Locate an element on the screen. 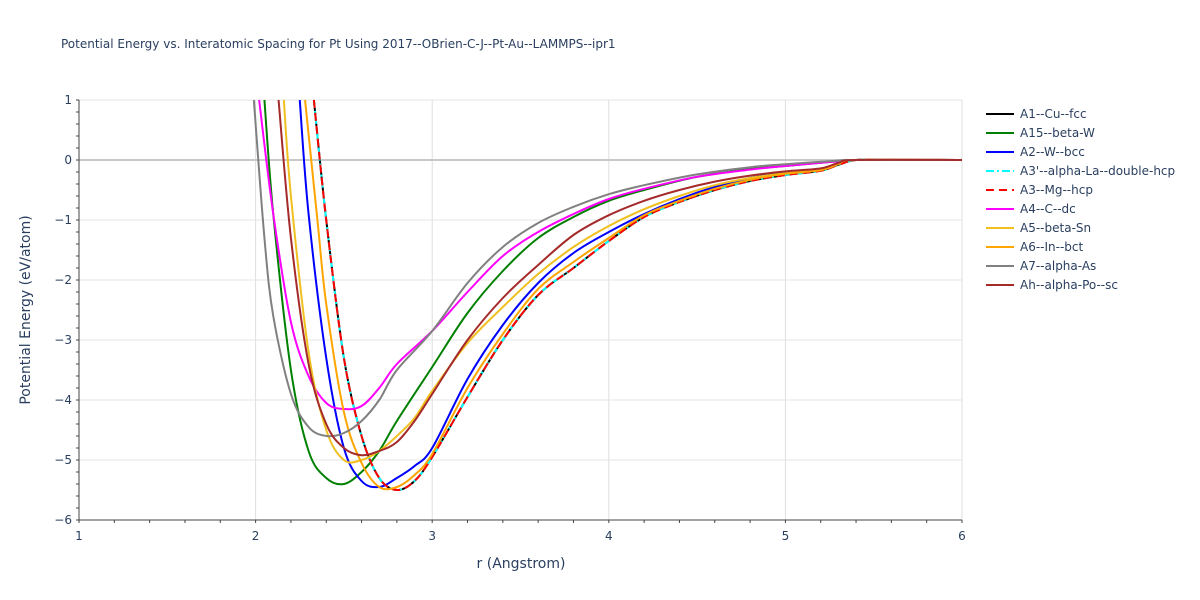 This screenshot has width=1200, height=600. legend-item-ah-alpha-po-sc: Ah--alpha-Po--sc is located at coordinates (1052, 285).